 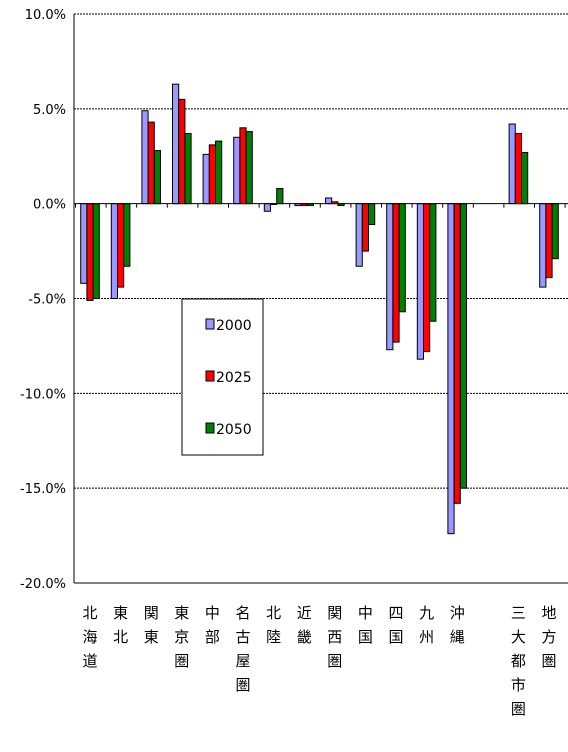 What do you see at coordinates (365, 625) in the screenshot?
I see `x-tick-label: 中国` at bounding box center [365, 625].